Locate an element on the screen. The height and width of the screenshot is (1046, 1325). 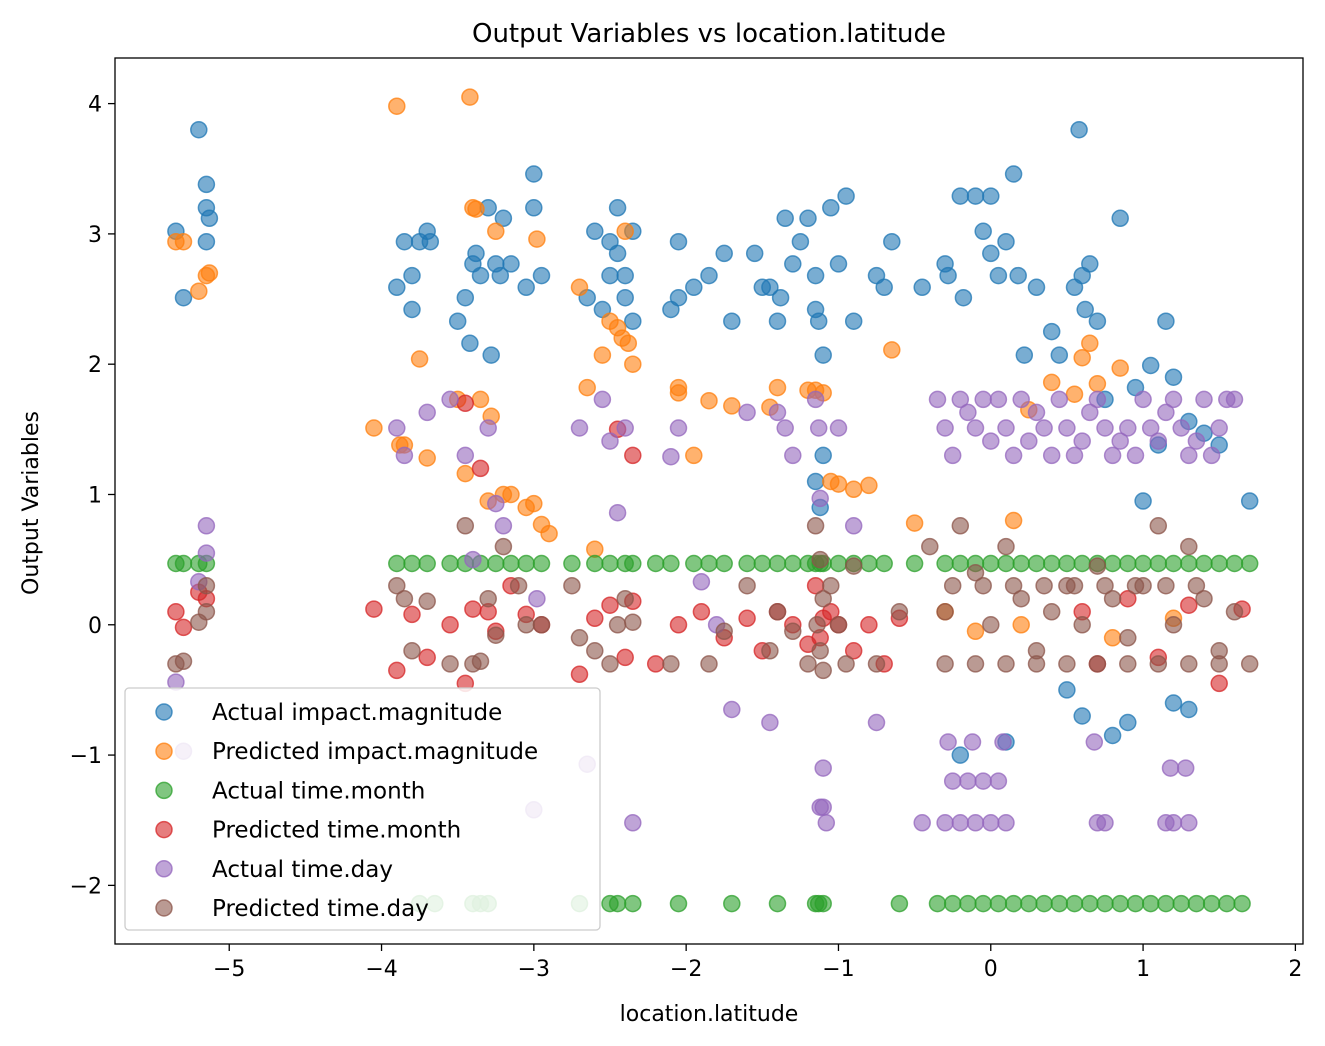
legend-entry-label: Predicted time.day is located at coordinates (320, 909).